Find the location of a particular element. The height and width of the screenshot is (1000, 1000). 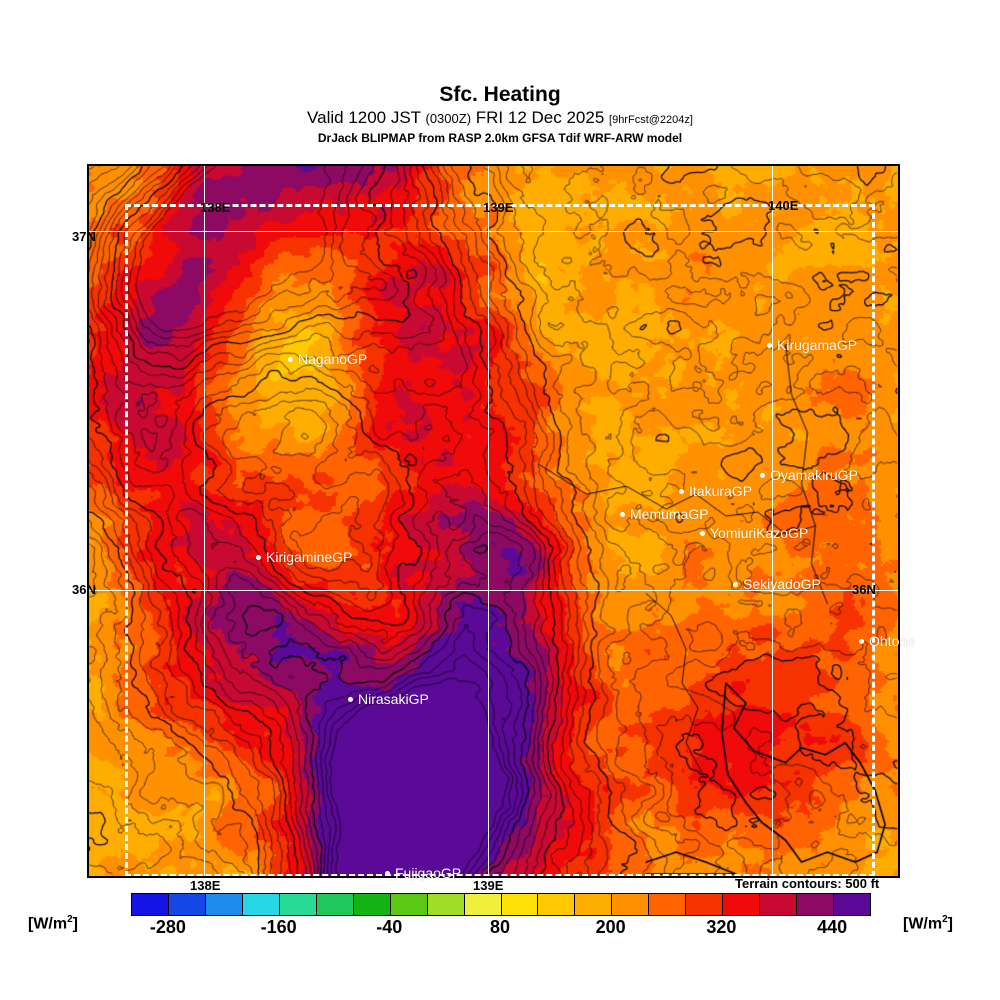

colorbar-tick-80: 80 is located at coordinates (500, 927).